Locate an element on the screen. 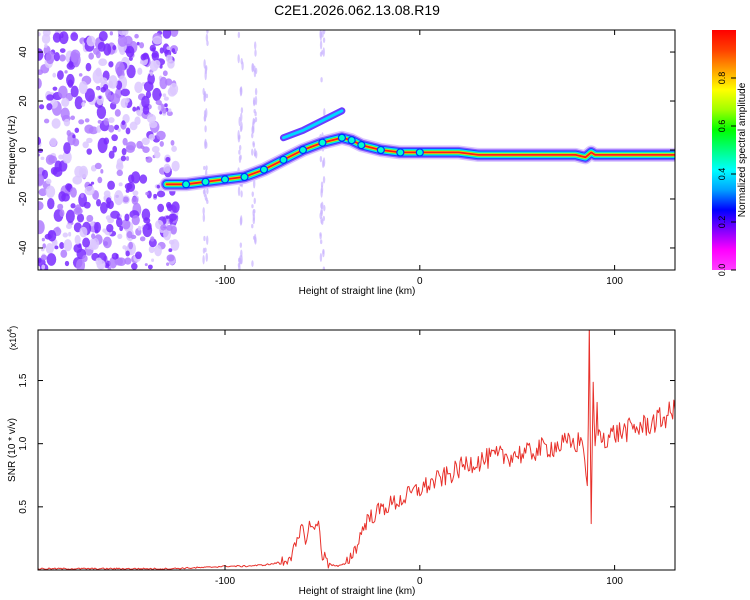 The height and width of the screenshot is (600, 750). snr-x-tick-label: 0 is located at coordinates (420, 581).